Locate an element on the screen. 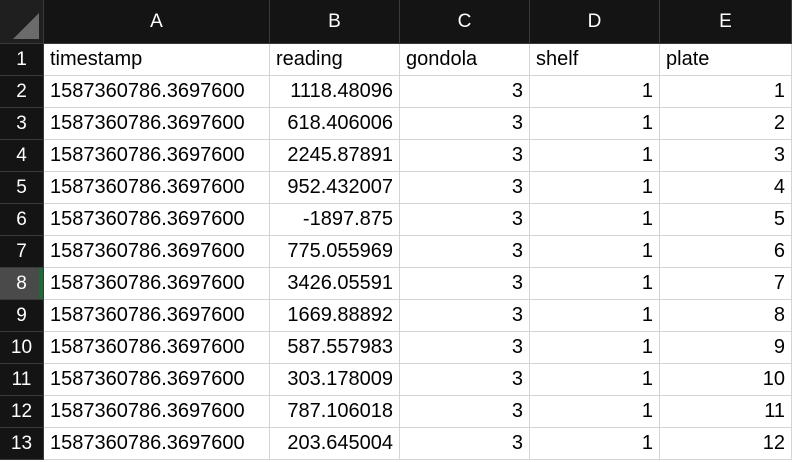 The height and width of the screenshot is (462, 792). cell-c11: 3 is located at coordinates (465, 380).